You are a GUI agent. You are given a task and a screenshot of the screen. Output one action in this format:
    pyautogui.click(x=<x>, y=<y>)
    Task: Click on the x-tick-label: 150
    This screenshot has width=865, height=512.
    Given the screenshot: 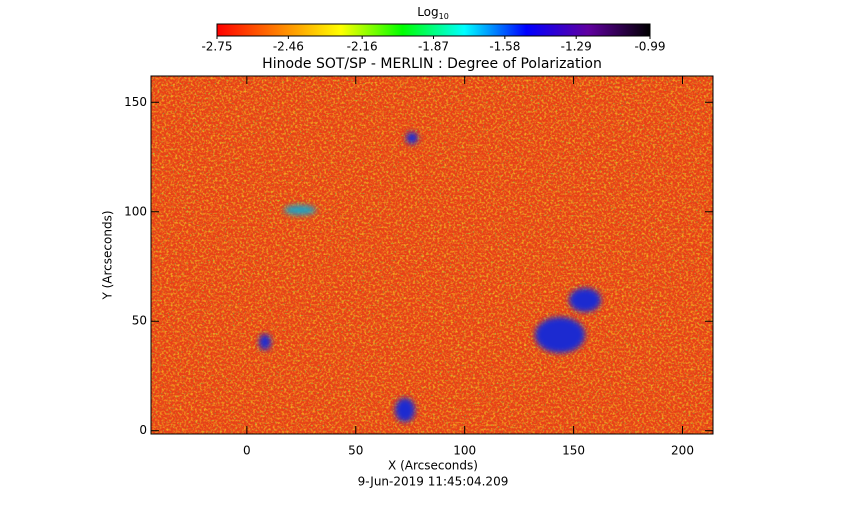 What is the action you would take?
    pyautogui.click(x=573, y=451)
    